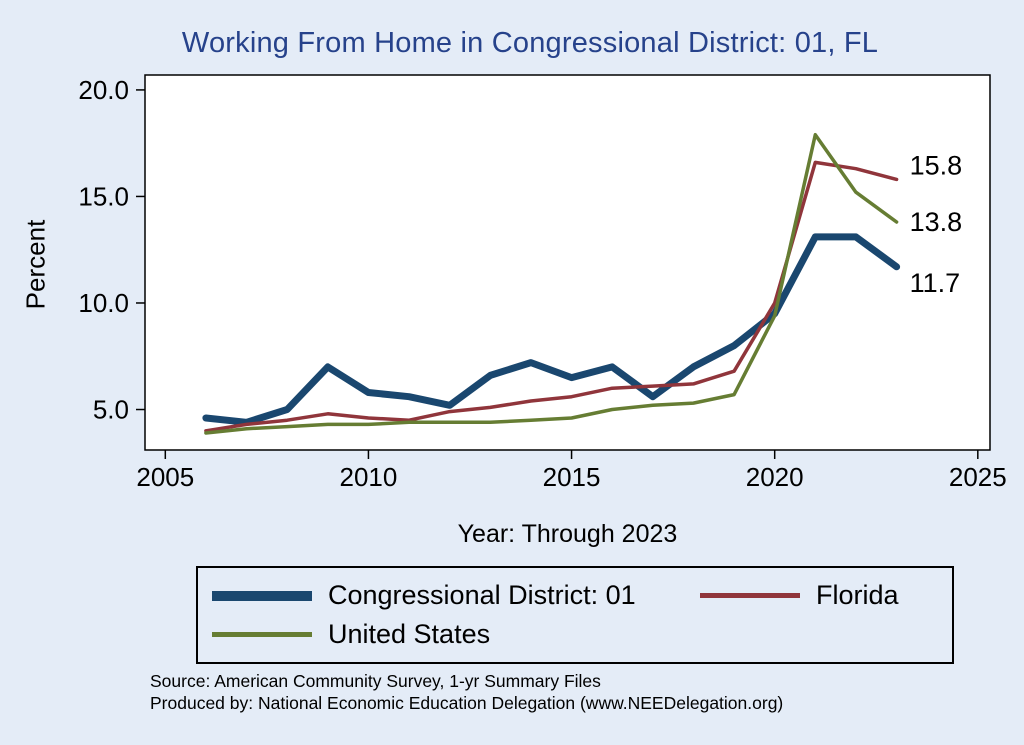 This screenshot has width=1024, height=745. Describe the element at coordinates (103, 303) in the screenshot. I see `y-tick-label: 10.0` at that location.